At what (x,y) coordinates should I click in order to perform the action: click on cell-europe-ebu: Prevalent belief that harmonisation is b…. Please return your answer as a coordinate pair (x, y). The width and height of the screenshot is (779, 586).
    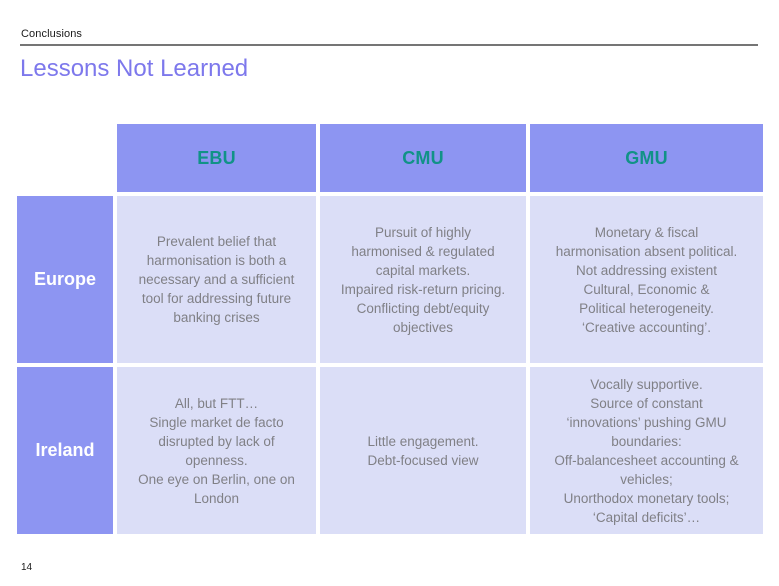
    Looking at the image, I should click on (216, 279).